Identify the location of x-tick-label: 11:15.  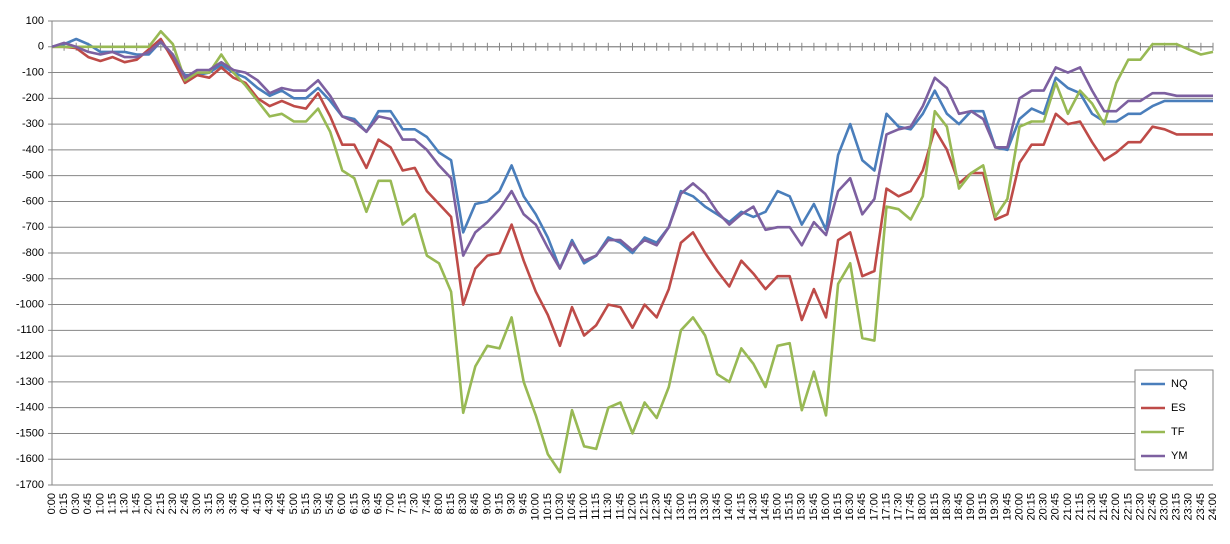
(596, 506).